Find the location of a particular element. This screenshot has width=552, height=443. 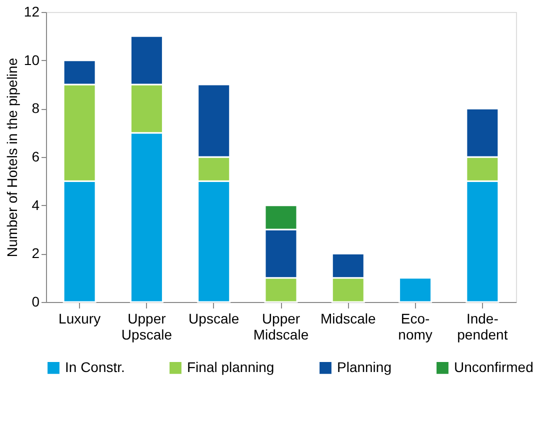

y-tick-label: 8 is located at coordinates (36, 108).